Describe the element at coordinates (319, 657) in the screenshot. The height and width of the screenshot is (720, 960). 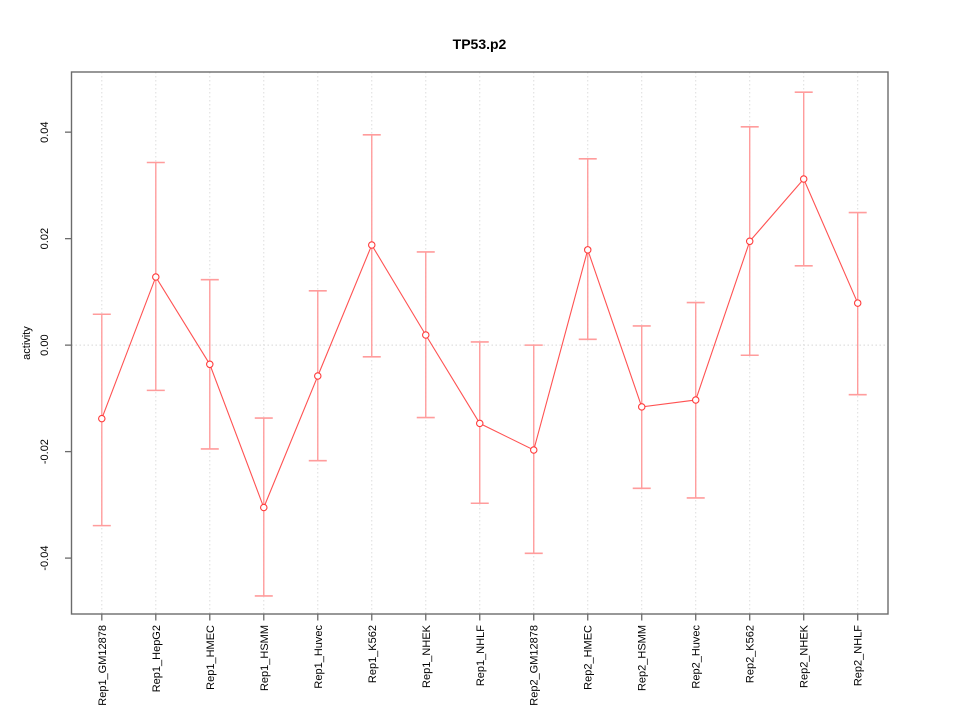
I see `x-tick-label: Rep1_Huvec` at that location.